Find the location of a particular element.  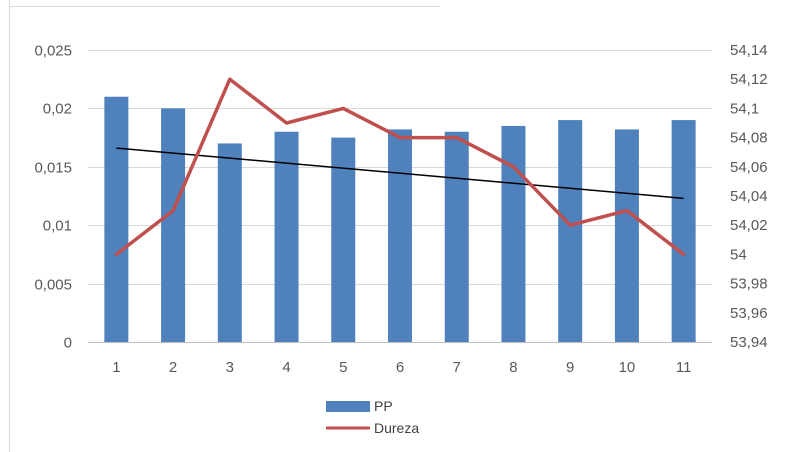

right-axis-tick-label: 54 is located at coordinates (738, 254).